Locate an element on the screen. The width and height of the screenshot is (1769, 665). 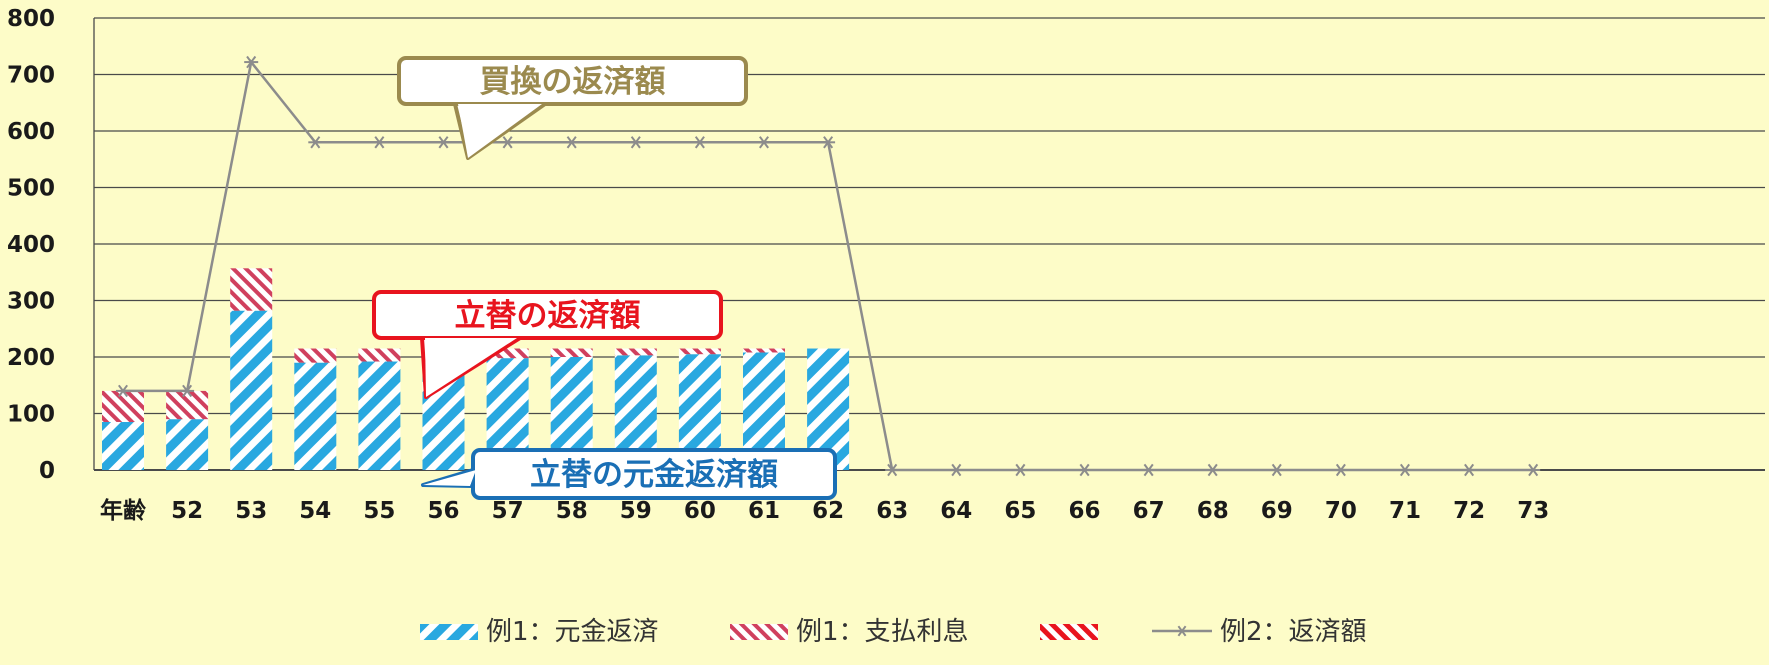
x-tick-label: 71 is located at coordinates (1405, 511).